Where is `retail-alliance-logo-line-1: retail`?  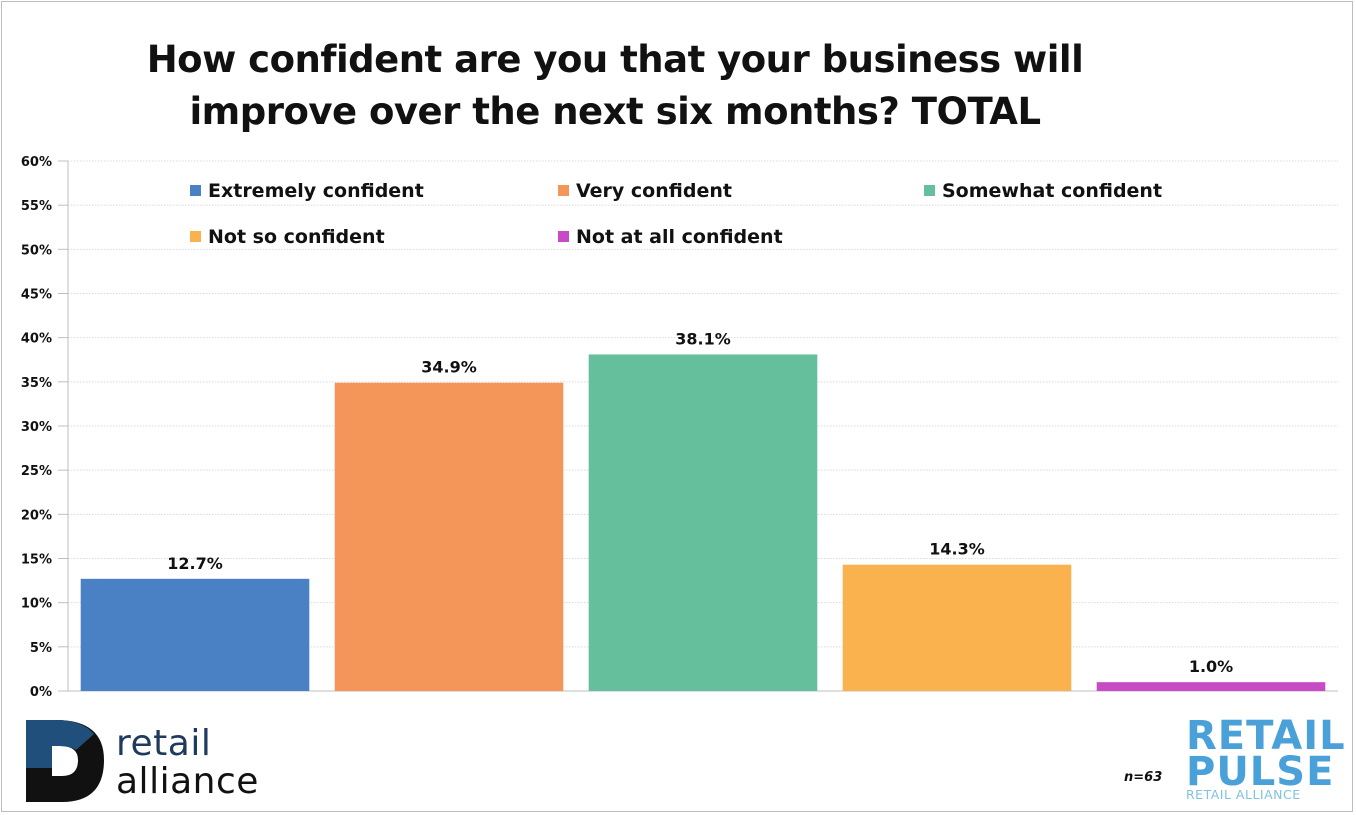
retail-alliance-logo-line-1: retail is located at coordinates (164, 743).